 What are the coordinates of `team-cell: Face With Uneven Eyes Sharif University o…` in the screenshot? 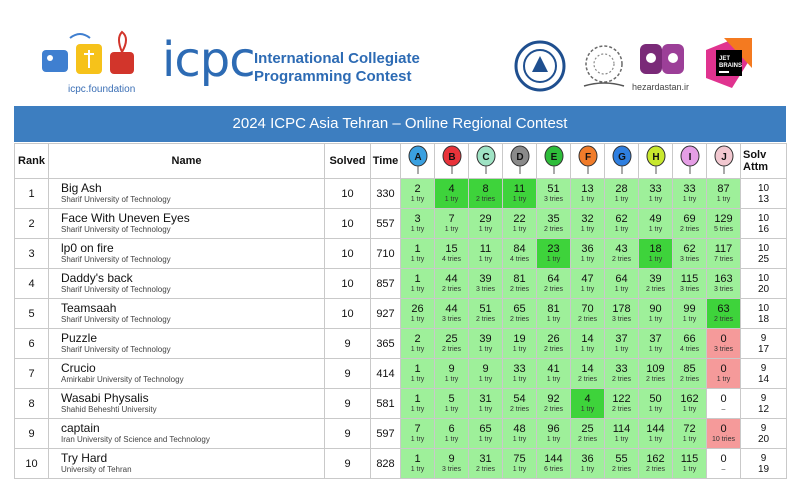 It's located at (186, 223).